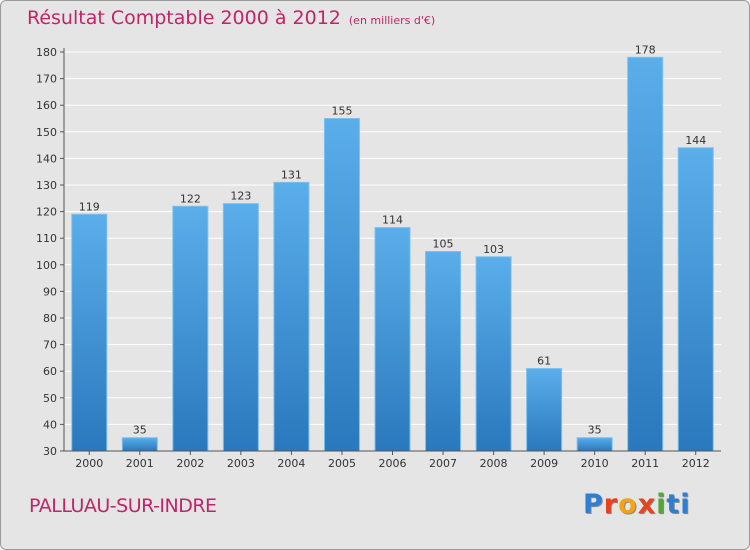 This screenshot has height=550, width=750. What do you see at coordinates (89, 463) in the screenshot?
I see `x-tick-label: 2000` at bounding box center [89, 463].